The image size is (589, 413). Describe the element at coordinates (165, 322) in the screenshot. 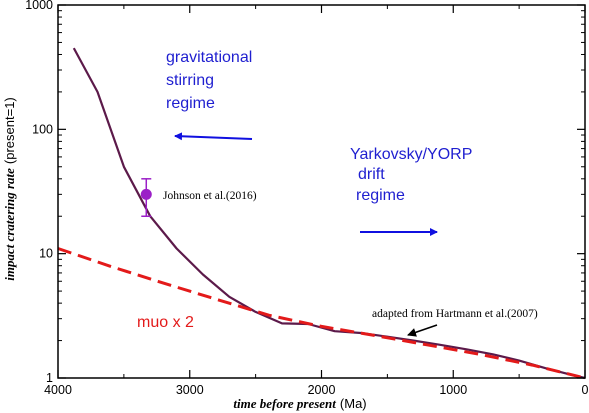

I see `annotation-muo: muo x 2` at that location.